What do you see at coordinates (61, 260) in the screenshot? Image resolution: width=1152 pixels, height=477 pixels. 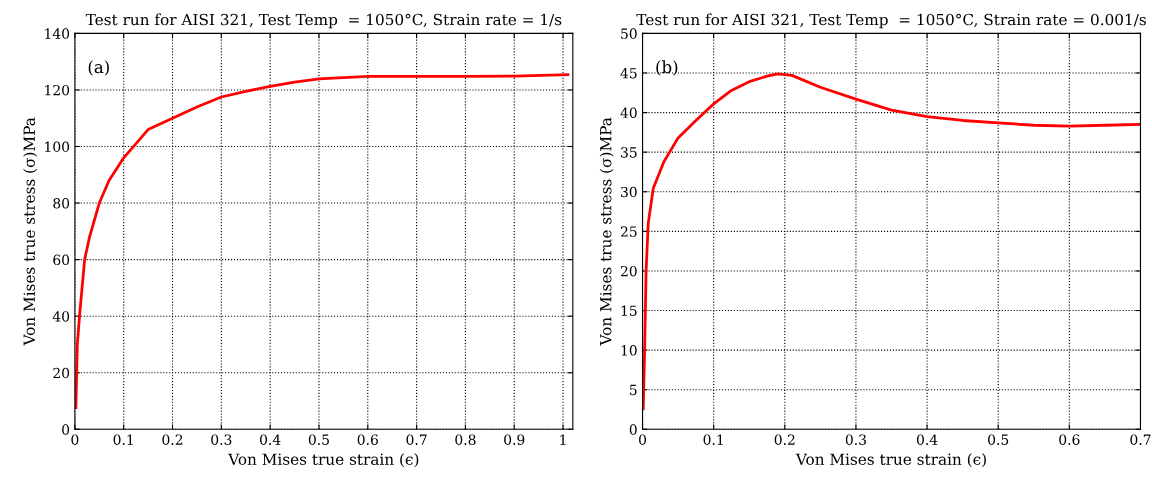 I see `y-tick-label: 60` at bounding box center [61, 260].